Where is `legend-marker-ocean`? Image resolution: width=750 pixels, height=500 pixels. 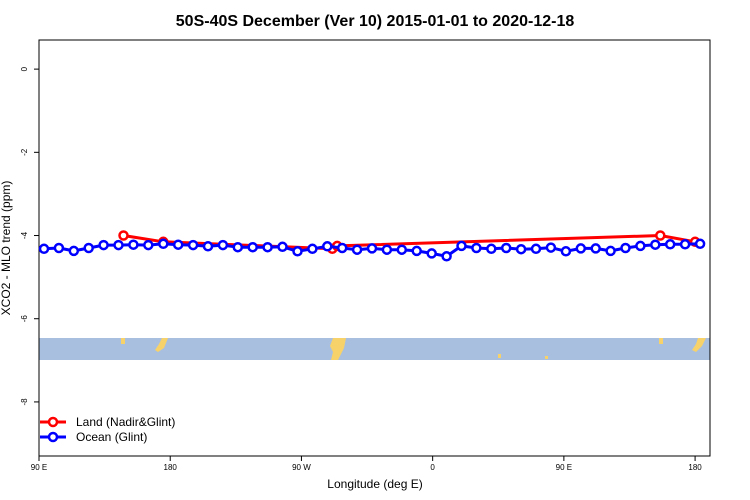
legend-marker-ocean is located at coordinates (53, 437).